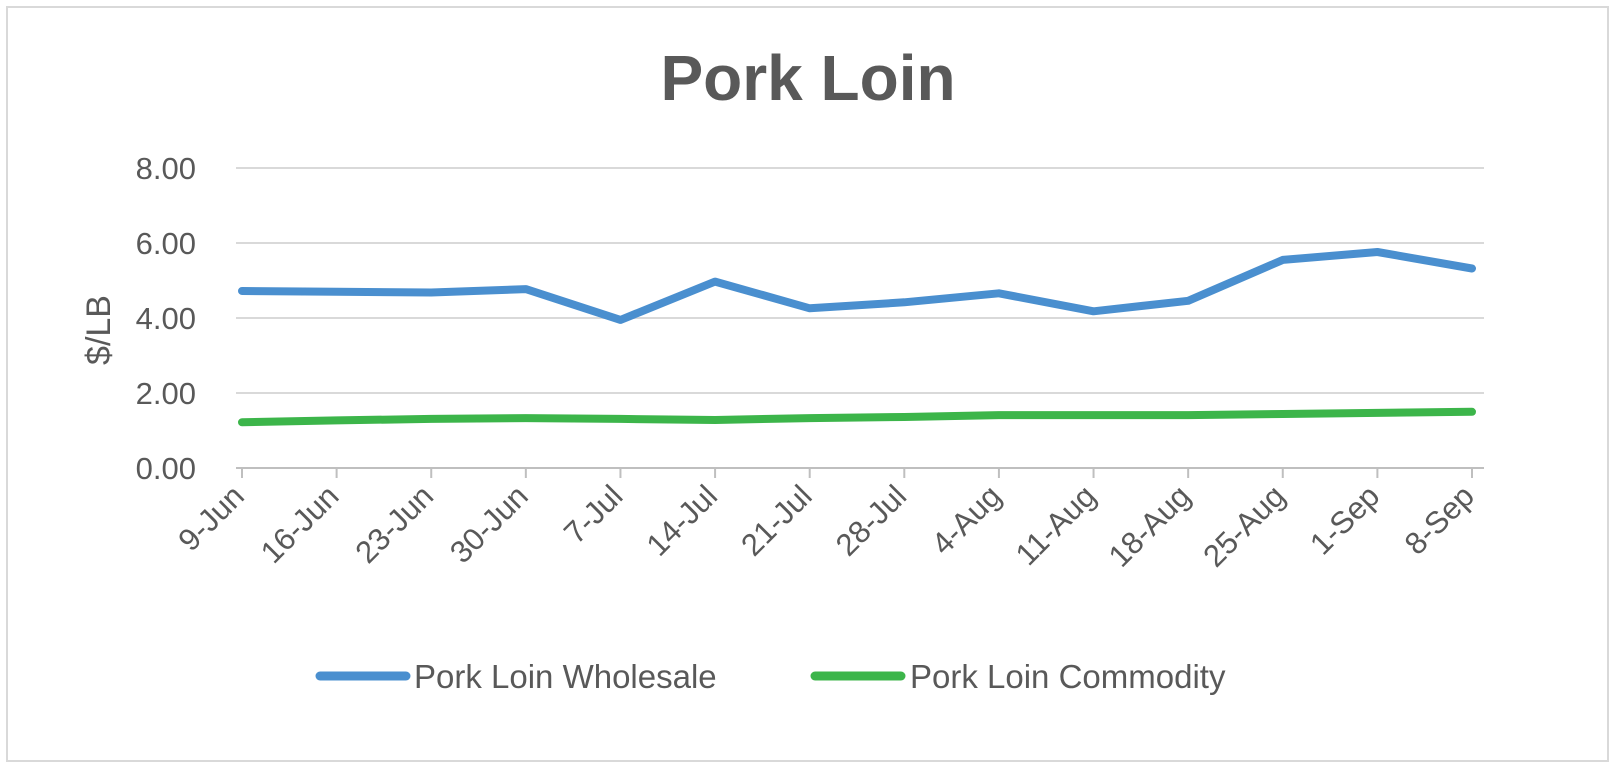  What do you see at coordinates (1439, 519) in the screenshot?
I see `x-tick-label: 8-Sep` at bounding box center [1439, 519].